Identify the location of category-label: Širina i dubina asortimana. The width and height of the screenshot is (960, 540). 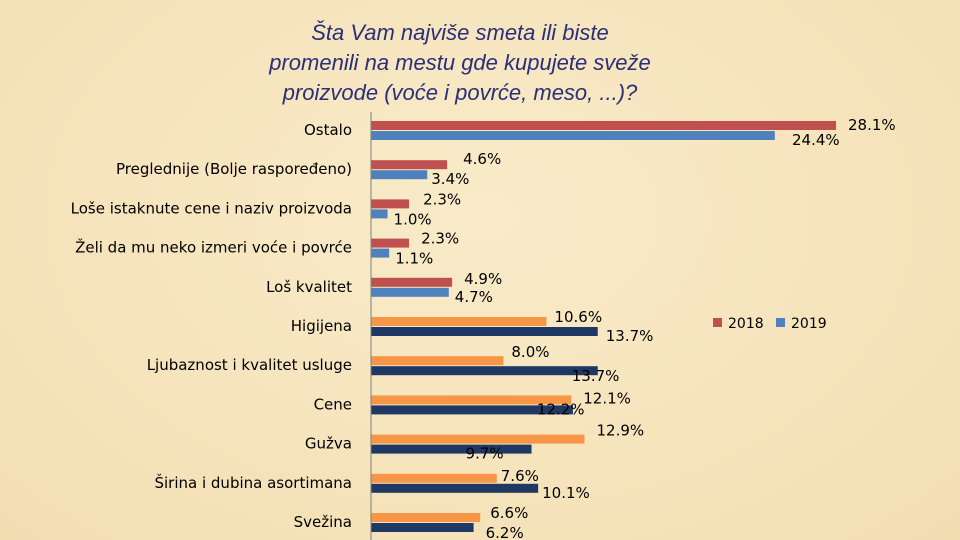
(253, 482).